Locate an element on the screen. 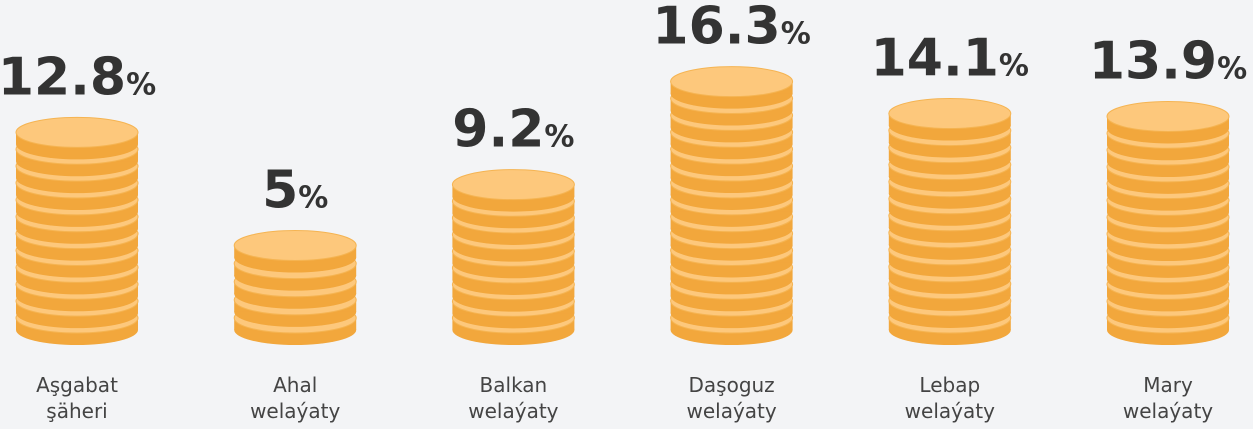  category-label: Balkan welaýaty is located at coordinates (513, 398).